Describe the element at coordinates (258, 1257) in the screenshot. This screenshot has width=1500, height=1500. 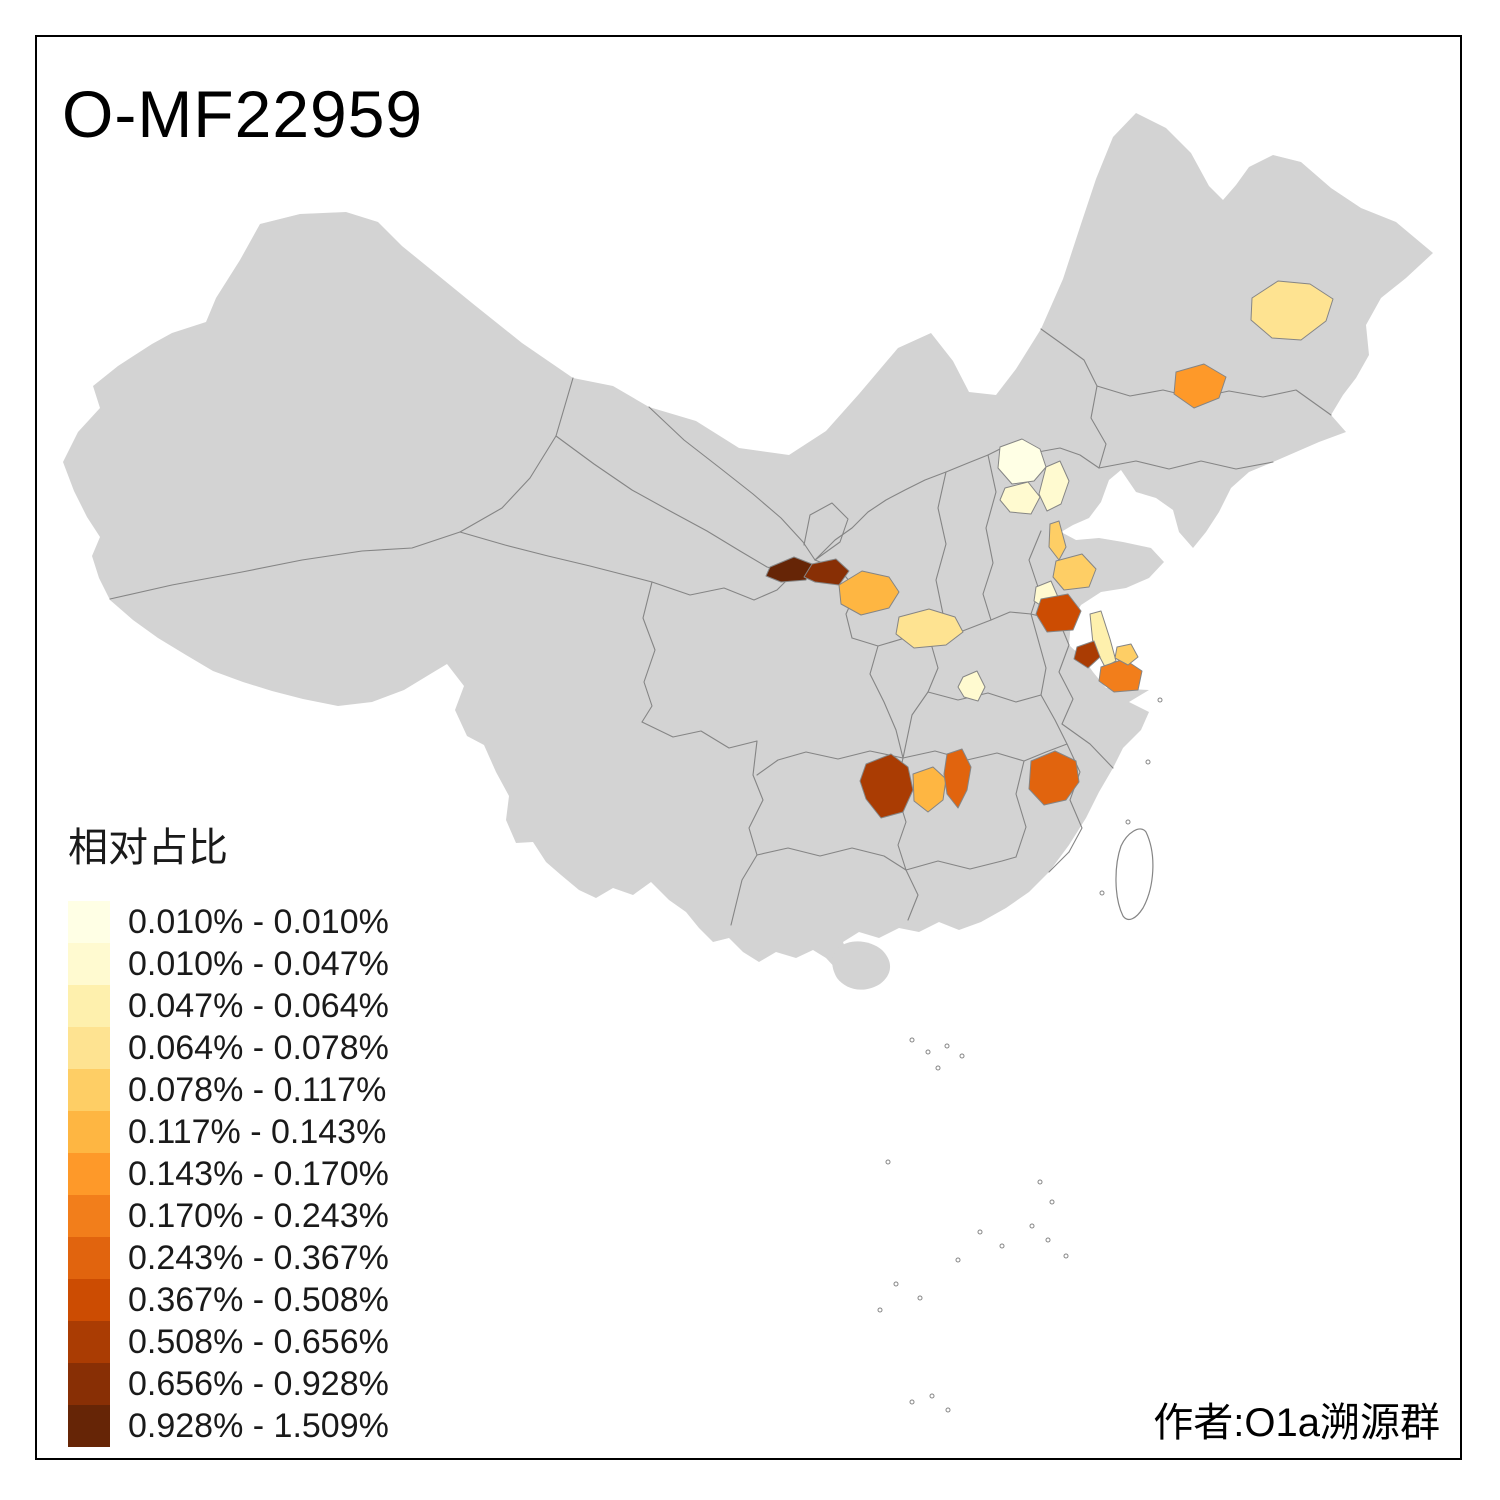
I see `legend-item-label: 0.243% - 0.367%` at that location.